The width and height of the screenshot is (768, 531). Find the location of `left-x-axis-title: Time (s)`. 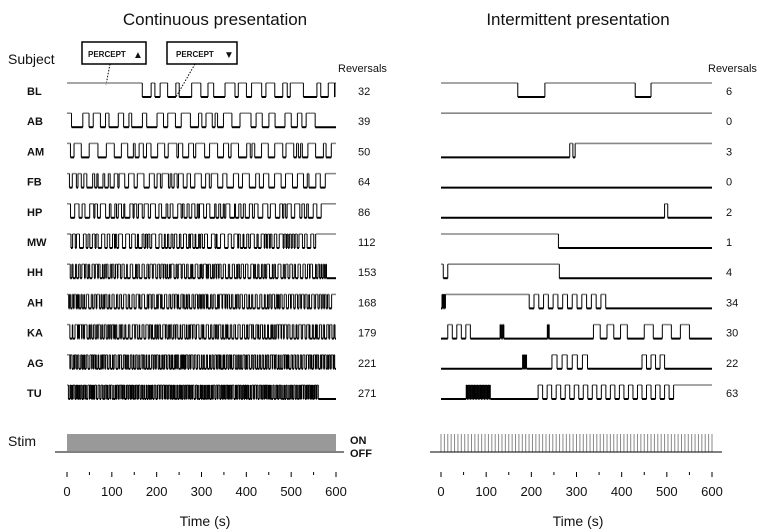

left-x-axis-title: Time (s) is located at coordinates (205, 521).